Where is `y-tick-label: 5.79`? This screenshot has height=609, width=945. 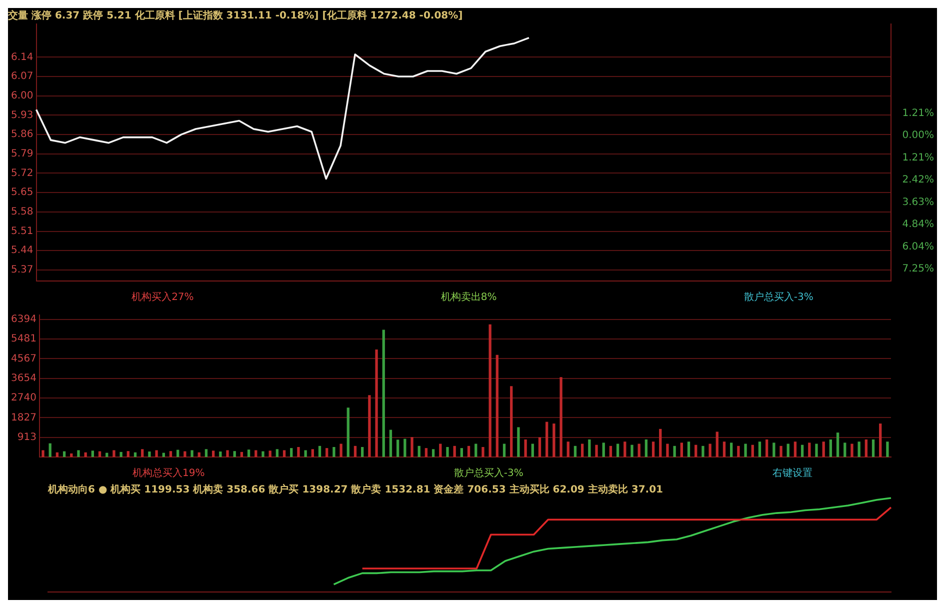 y-tick-label: 5.79 is located at coordinates (22, 154).